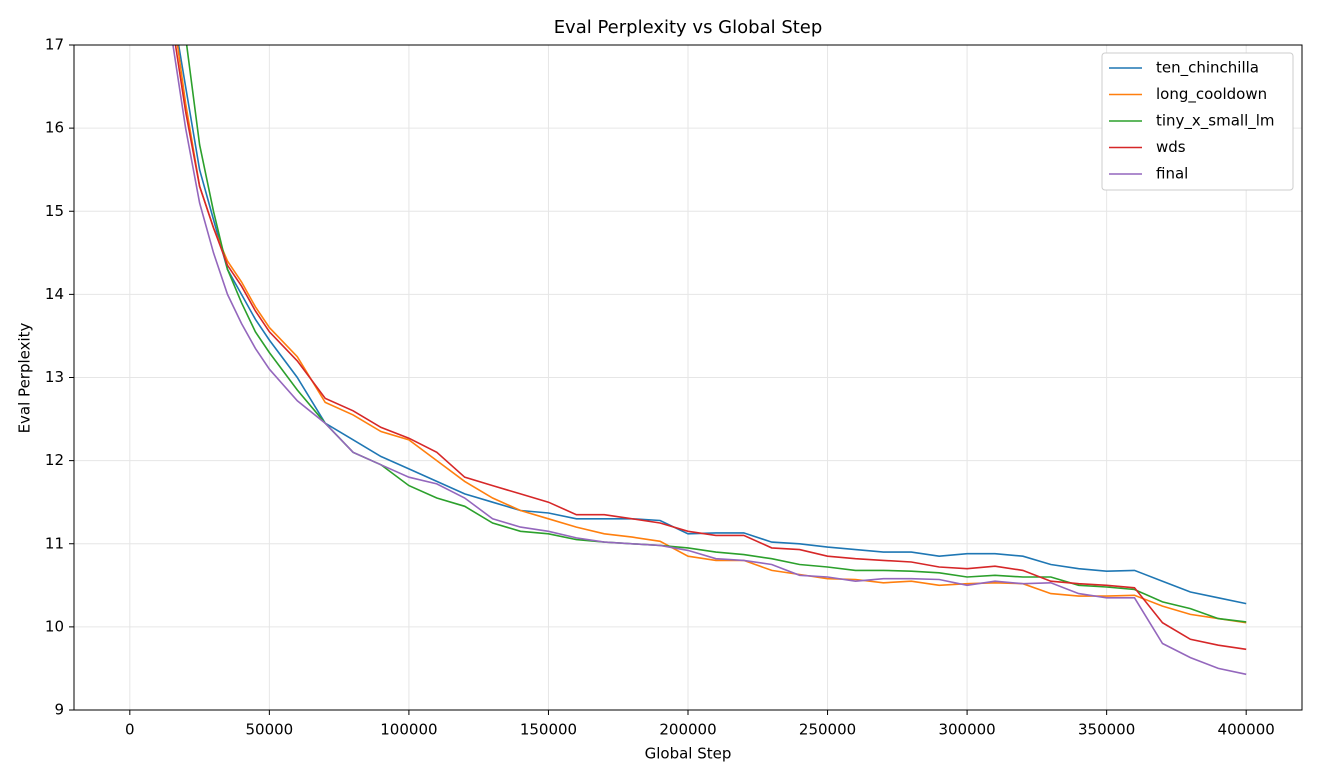 The height and width of the screenshot is (780, 1320). I want to click on x-tick-label: 250000, so click(827, 730).